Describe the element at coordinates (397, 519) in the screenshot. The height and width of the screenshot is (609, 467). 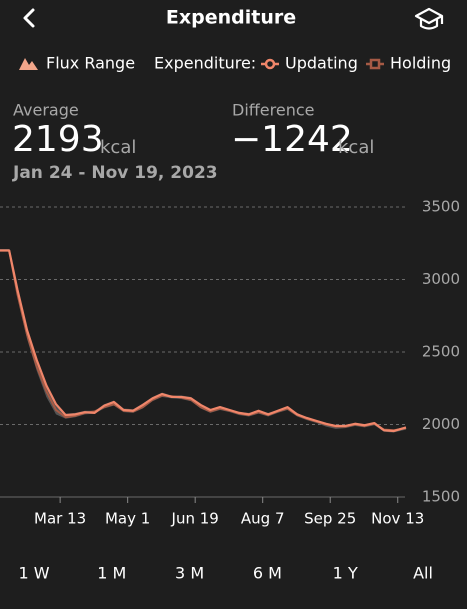
I see `x-tick-label: Nov 13` at that location.